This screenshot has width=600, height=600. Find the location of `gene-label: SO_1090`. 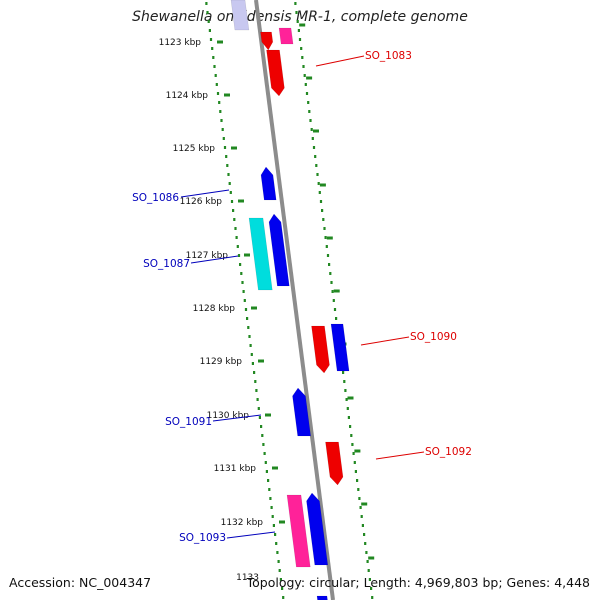

gene-label: SO_1090 is located at coordinates (433, 337).